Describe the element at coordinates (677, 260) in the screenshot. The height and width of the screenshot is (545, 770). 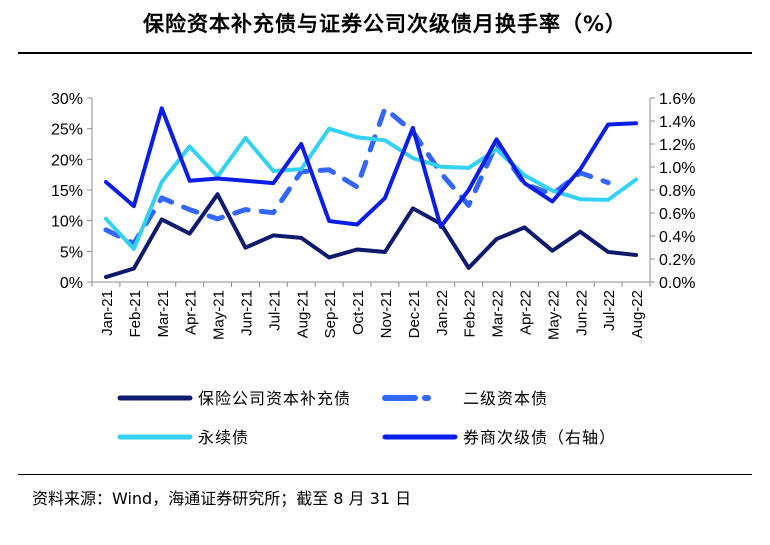
I see `right-tick-label: 0.2%` at that location.